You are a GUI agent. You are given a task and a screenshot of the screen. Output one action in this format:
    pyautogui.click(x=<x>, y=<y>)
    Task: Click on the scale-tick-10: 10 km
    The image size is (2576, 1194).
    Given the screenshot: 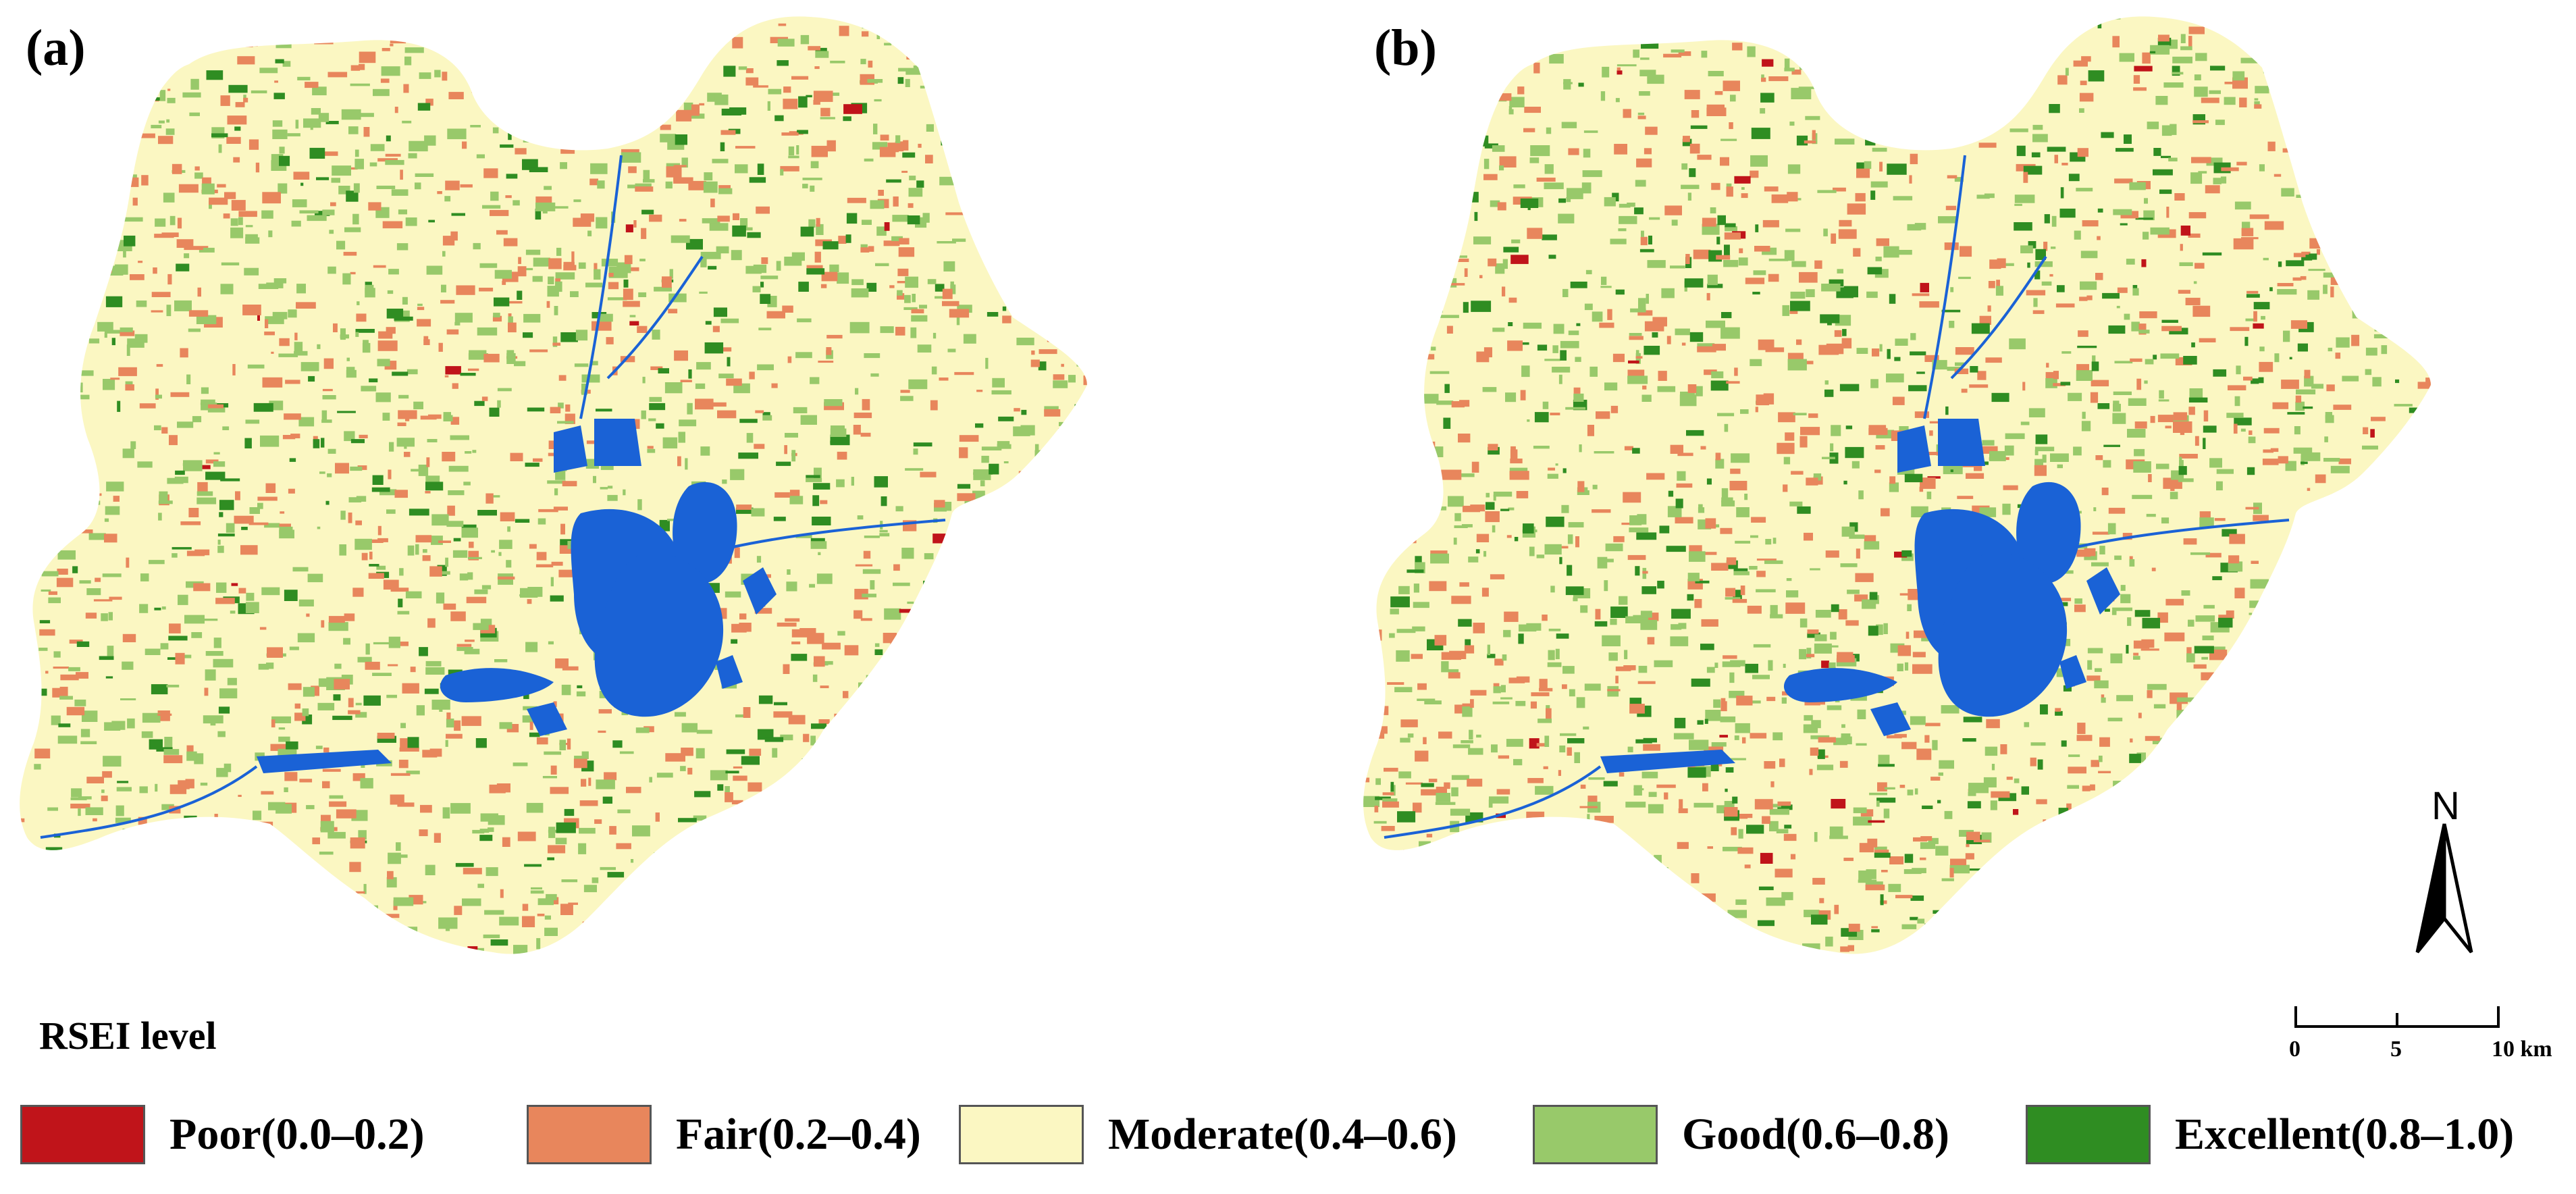 What is the action you would take?
    pyautogui.click(x=2522, y=1049)
    